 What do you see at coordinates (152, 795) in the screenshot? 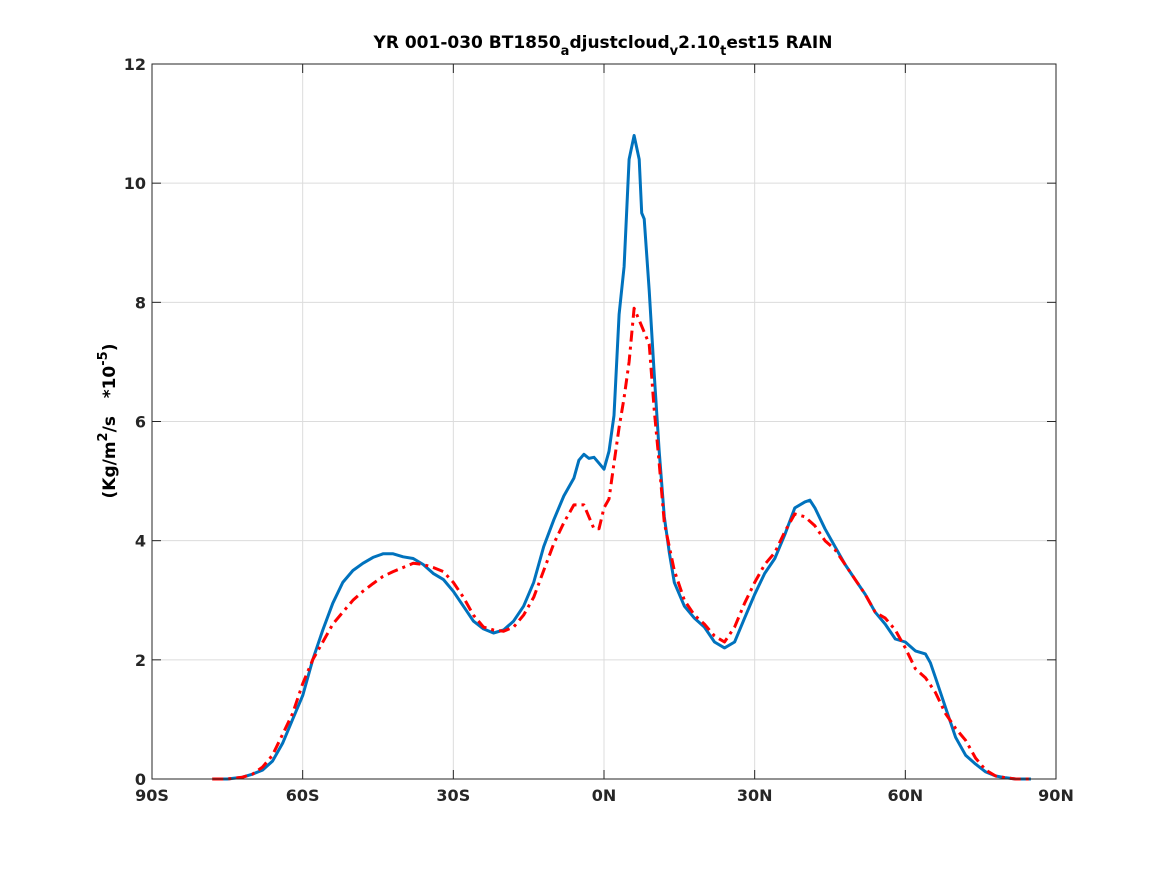
I see `x-tick-label: 90S` at bounding box center [152, 795].